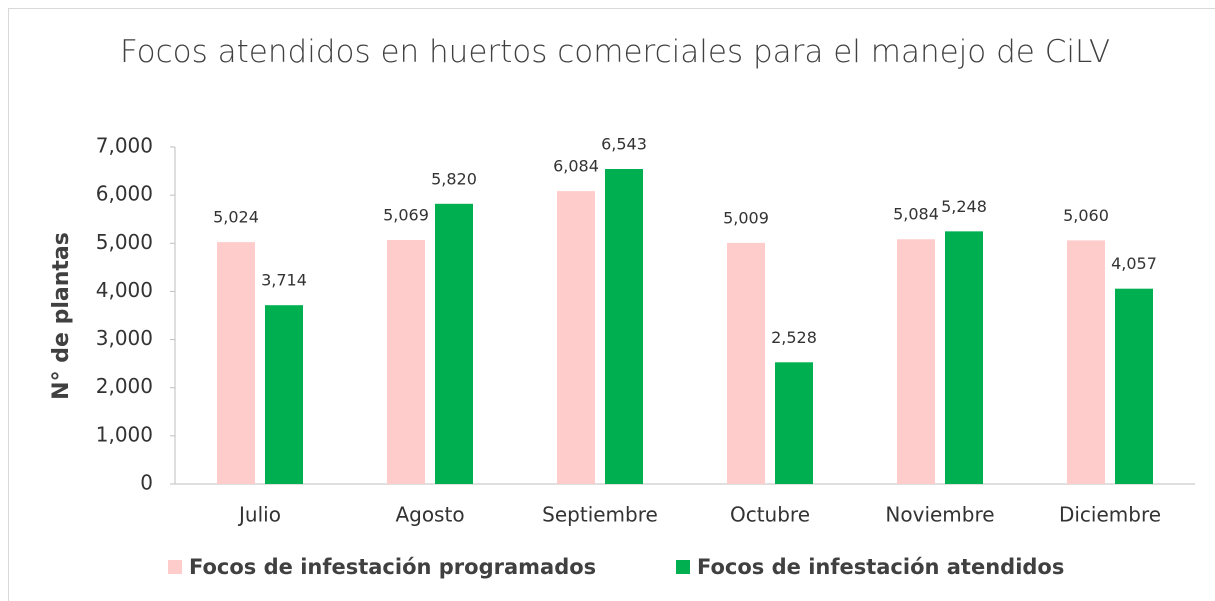 The image size is (1215, 601). What do you see at coordinates (576, 166) in the screenshot?
I see `value-label: 6,084` at bounding box center [576, 166].